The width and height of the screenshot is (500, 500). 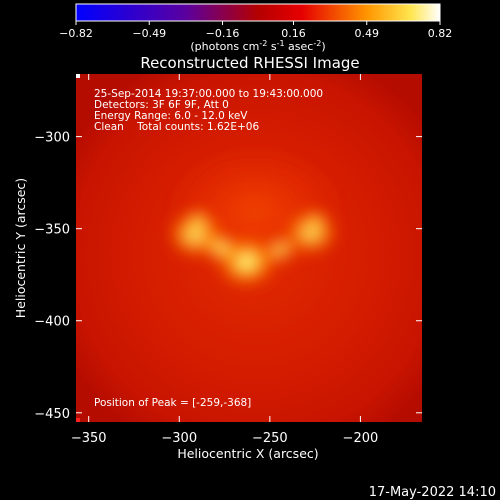 What do you see at coordinates (223, 33) in the screenshot?
I see `colorbar-tick-label: −0.16` at bounding box center [223, 33].